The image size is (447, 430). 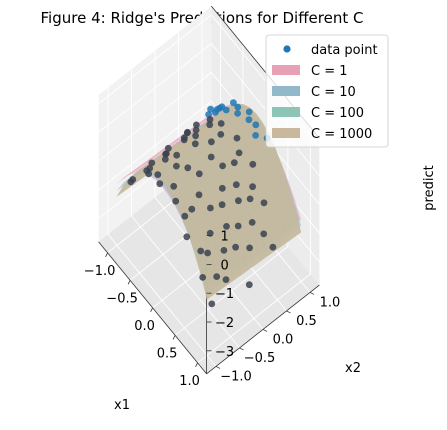 I want to click on legend-frame, so click(x=327, y=91).